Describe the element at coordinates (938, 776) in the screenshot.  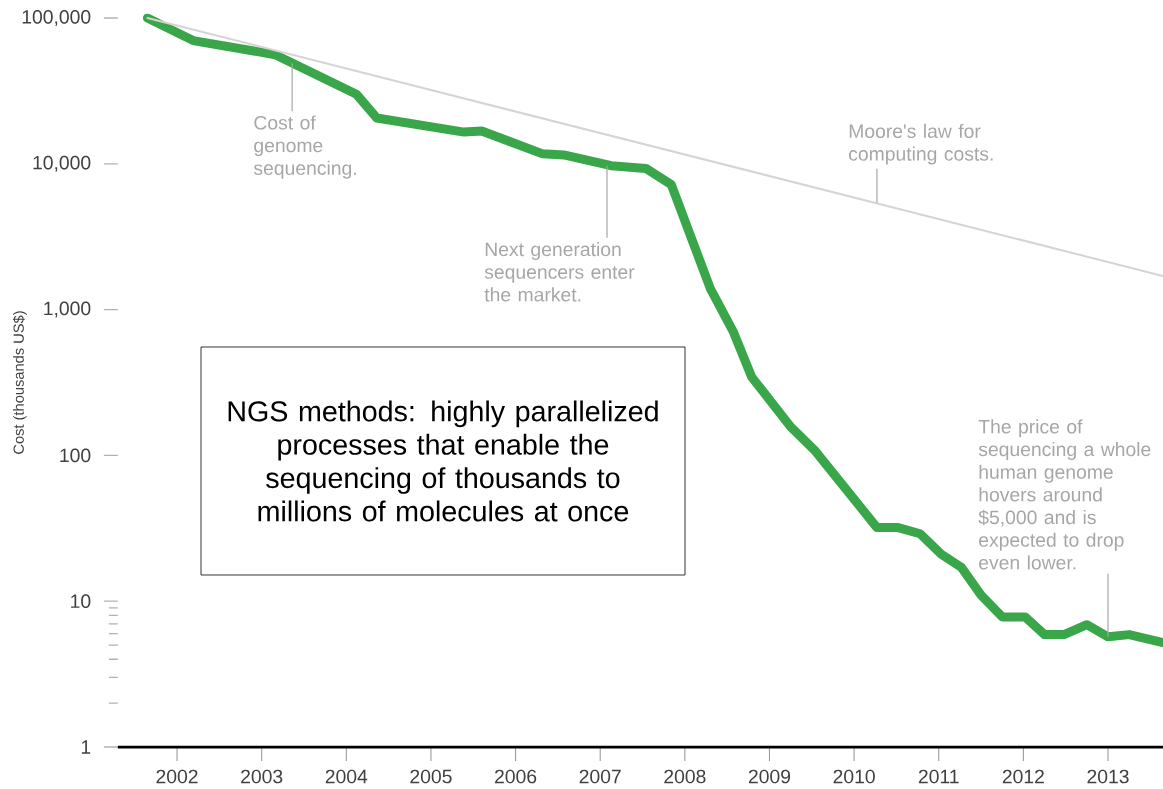
I see `x-tick-label: 2011` at that location.